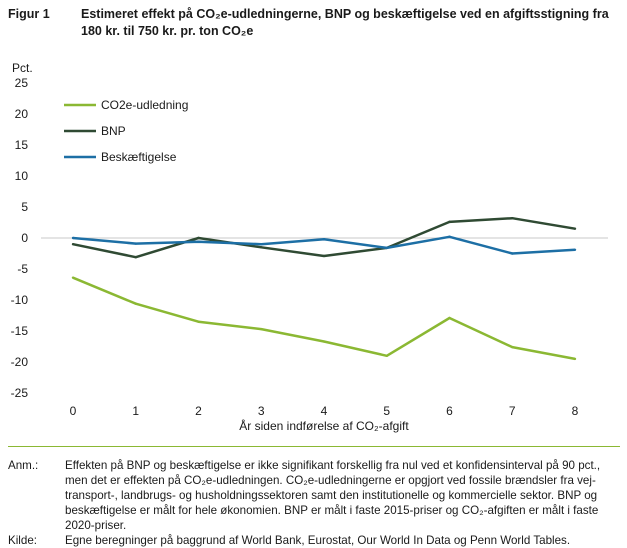  Describe the element at coordinates (386, 411) in the screenshot. I see `x-tick-label: 5` at that location.